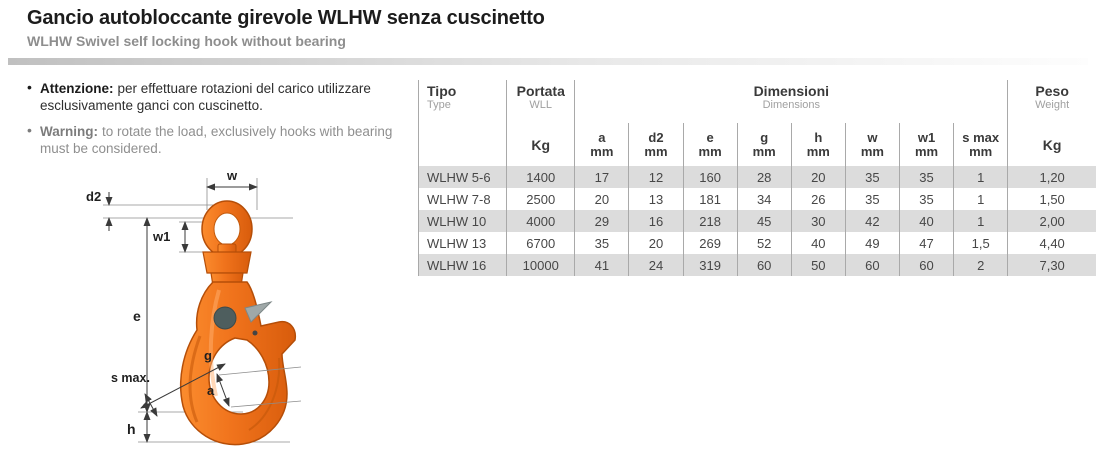 The image size is (1100, 468). I want to click on unit-col-w: w mm, so click(872, 144).